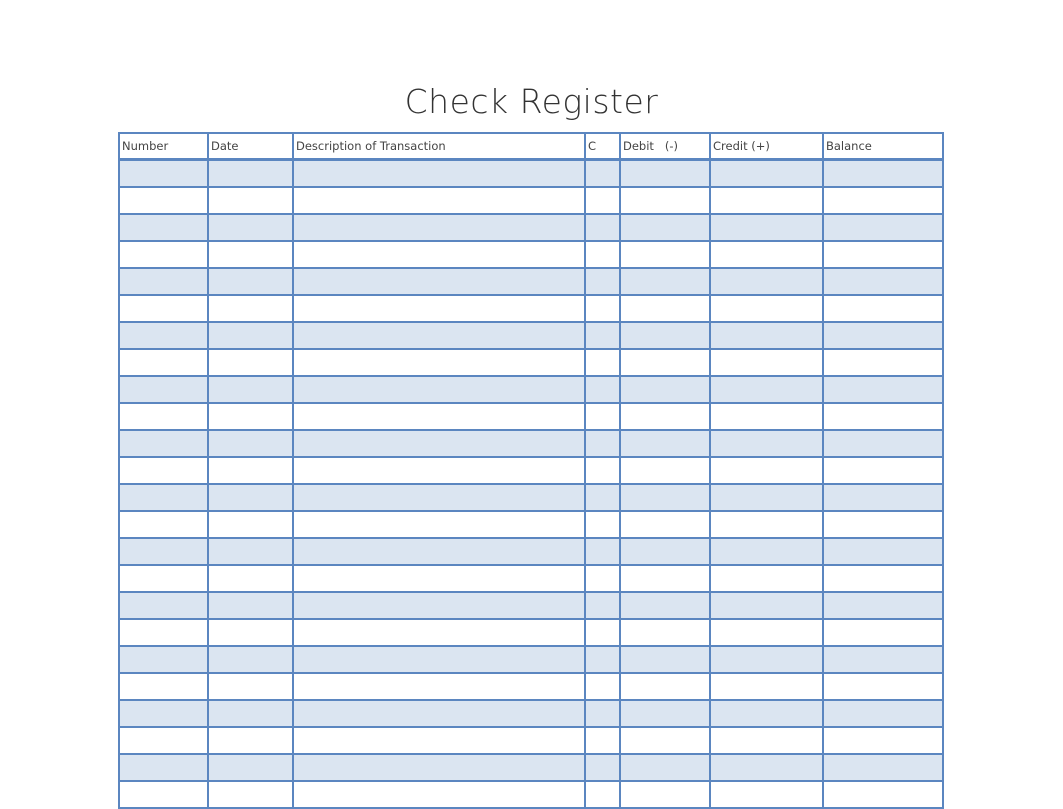 This screenshot has height=809, width=1063. What do you see at coordinates (883, 146) in the screenshot?
I see `column-header-balance: Balance` at bounding box center [883, 146].